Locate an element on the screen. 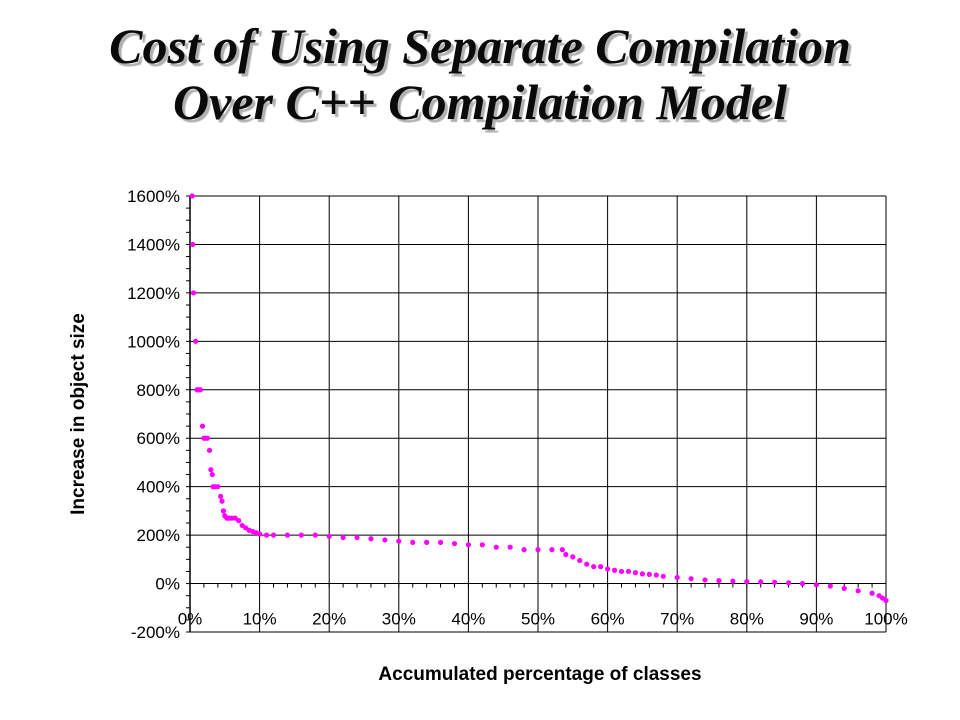 This screenshot has width=960, height=720. x-tick-label: 40% is located at coordinates (468, 619).